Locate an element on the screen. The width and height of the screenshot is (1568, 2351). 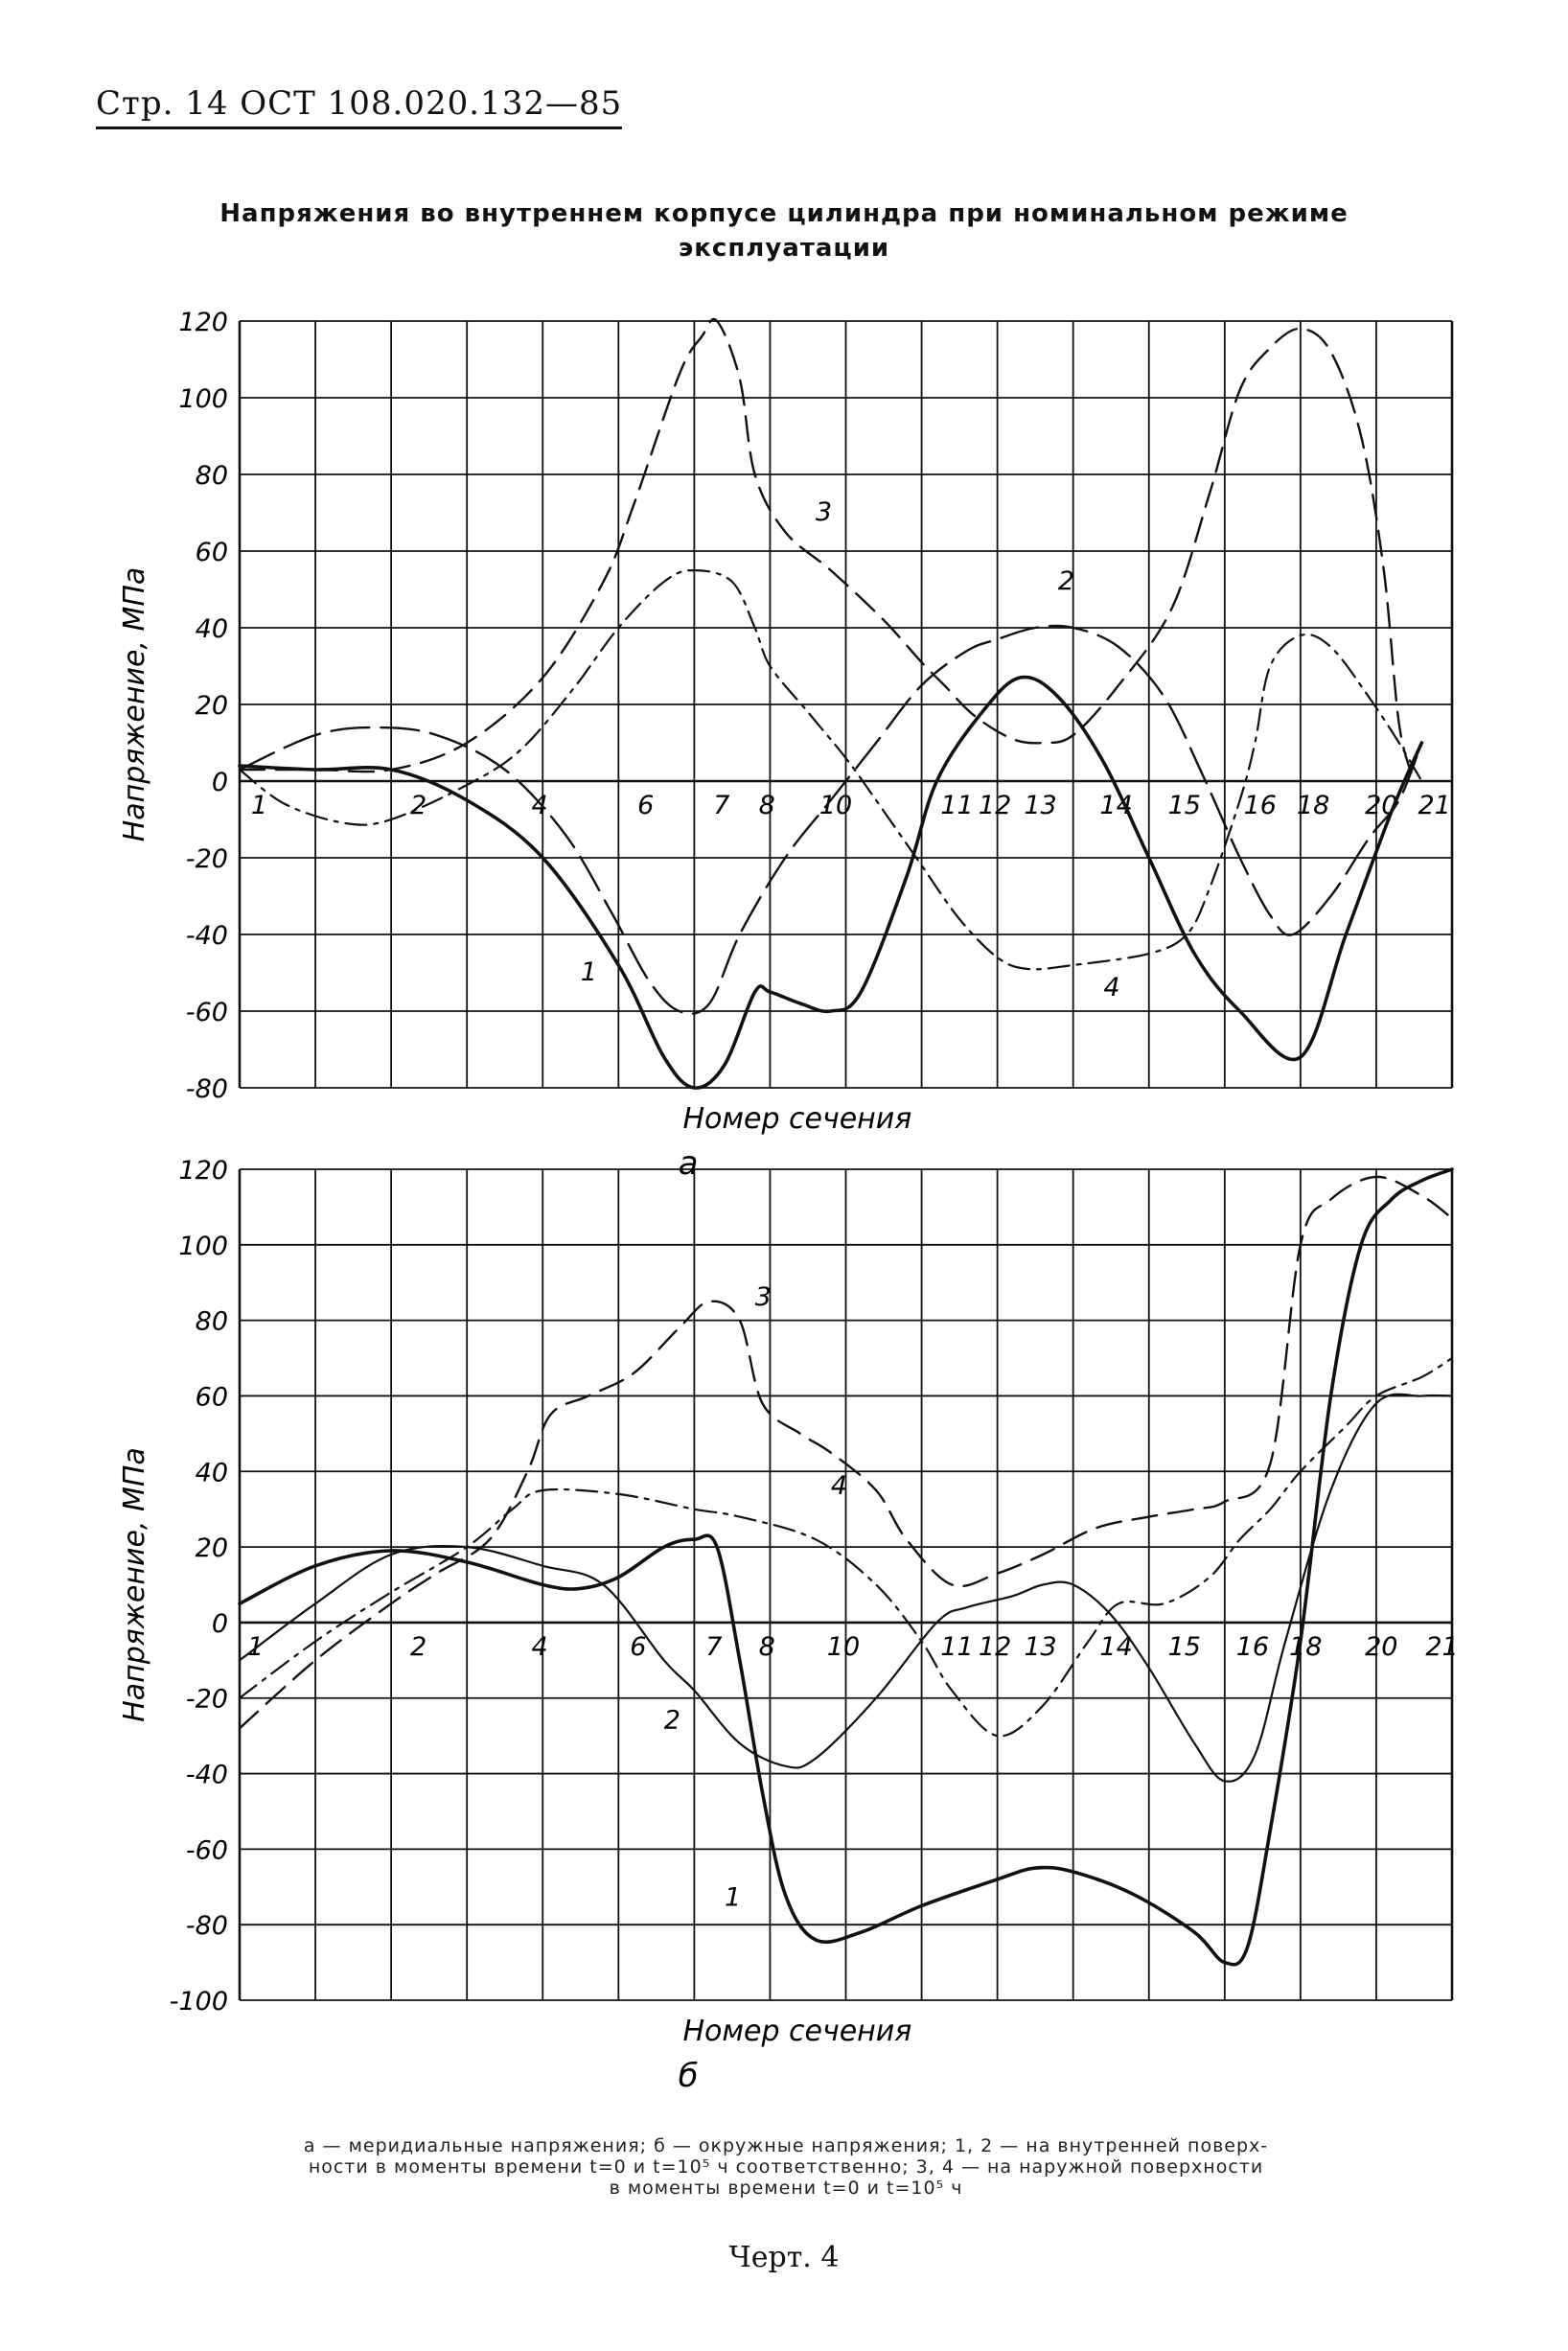
panel-label: а is located at coordinates (689, 1163).